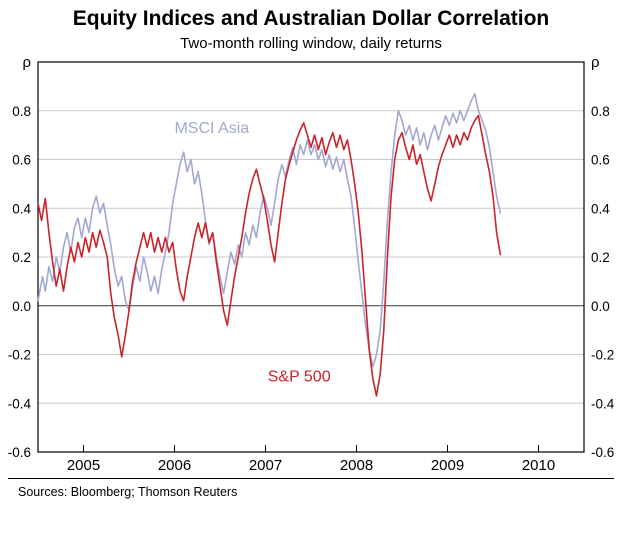  I want to click on x-tick-label: 2010, so click(538, 465).